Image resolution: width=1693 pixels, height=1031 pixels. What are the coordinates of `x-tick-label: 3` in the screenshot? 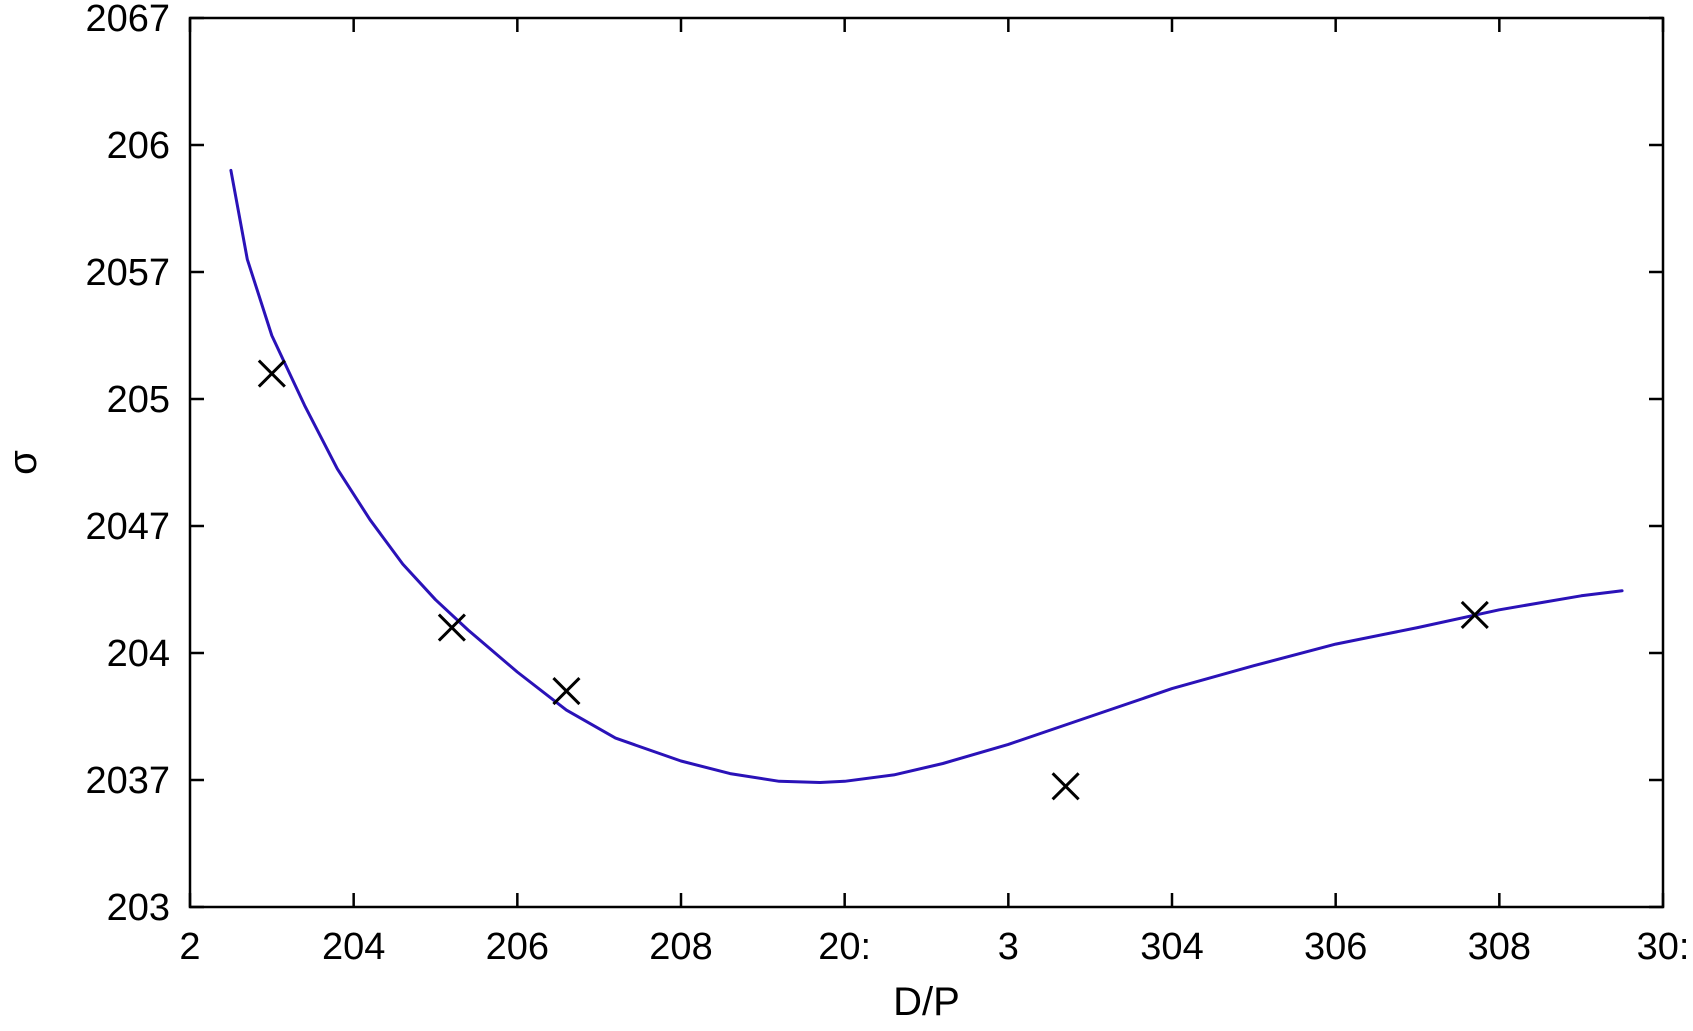 It's located at (1008, 947).